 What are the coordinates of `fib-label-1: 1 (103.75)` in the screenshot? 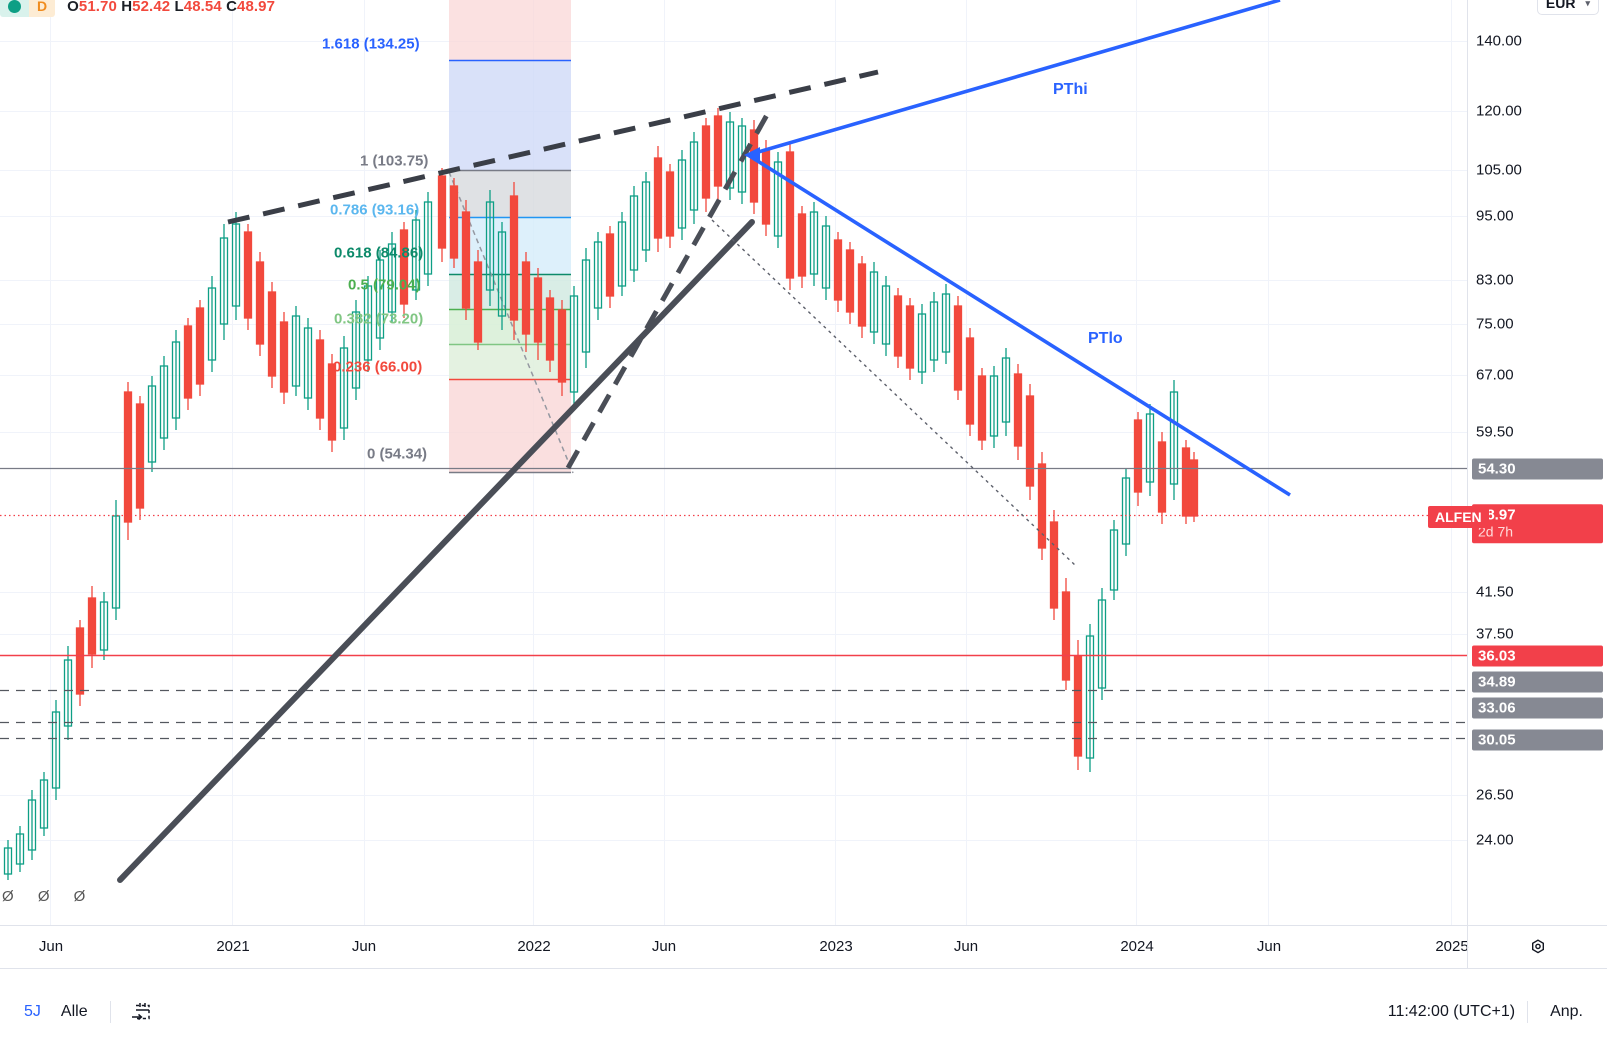 It's located at (394, 161).